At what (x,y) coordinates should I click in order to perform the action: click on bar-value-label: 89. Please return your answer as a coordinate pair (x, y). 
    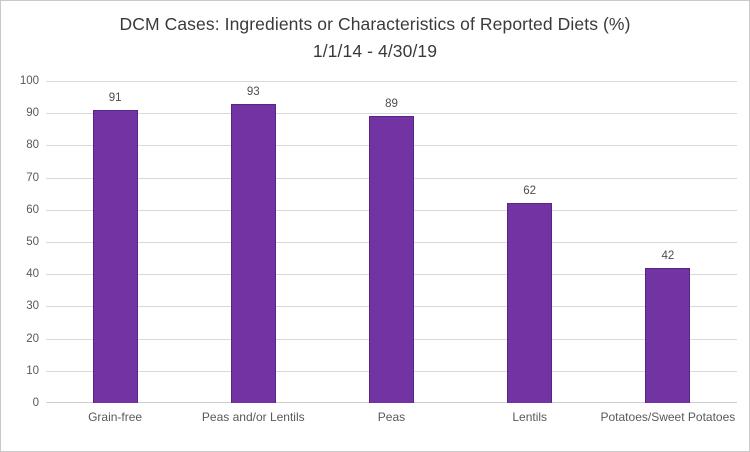
    Looking at the image, I should click on (391, 104).